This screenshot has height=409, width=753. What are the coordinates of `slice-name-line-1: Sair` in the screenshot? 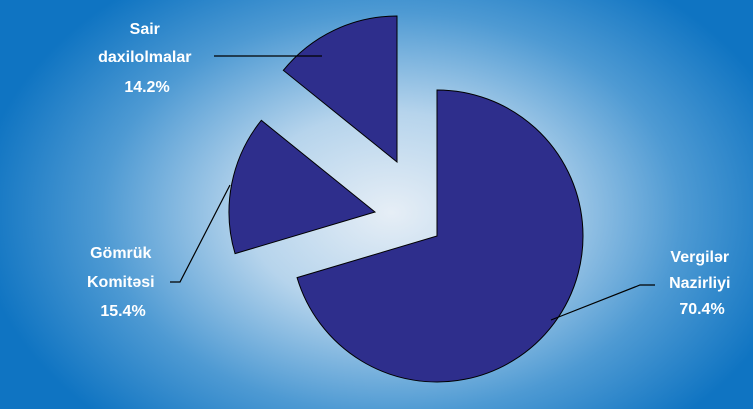 It's located at (145, 29).